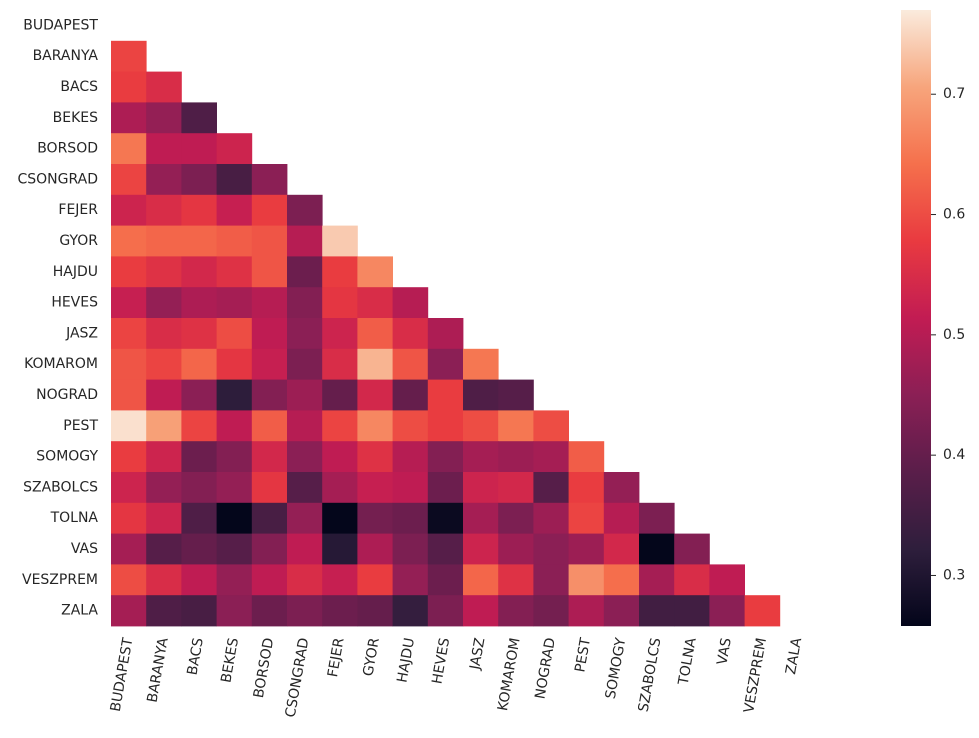 The image size is (979, 738). What do you see at coordinates (954, 455) in the screenshot?
I see `colorbar-tick-label: 0.4` at bounding box center [954, 455].